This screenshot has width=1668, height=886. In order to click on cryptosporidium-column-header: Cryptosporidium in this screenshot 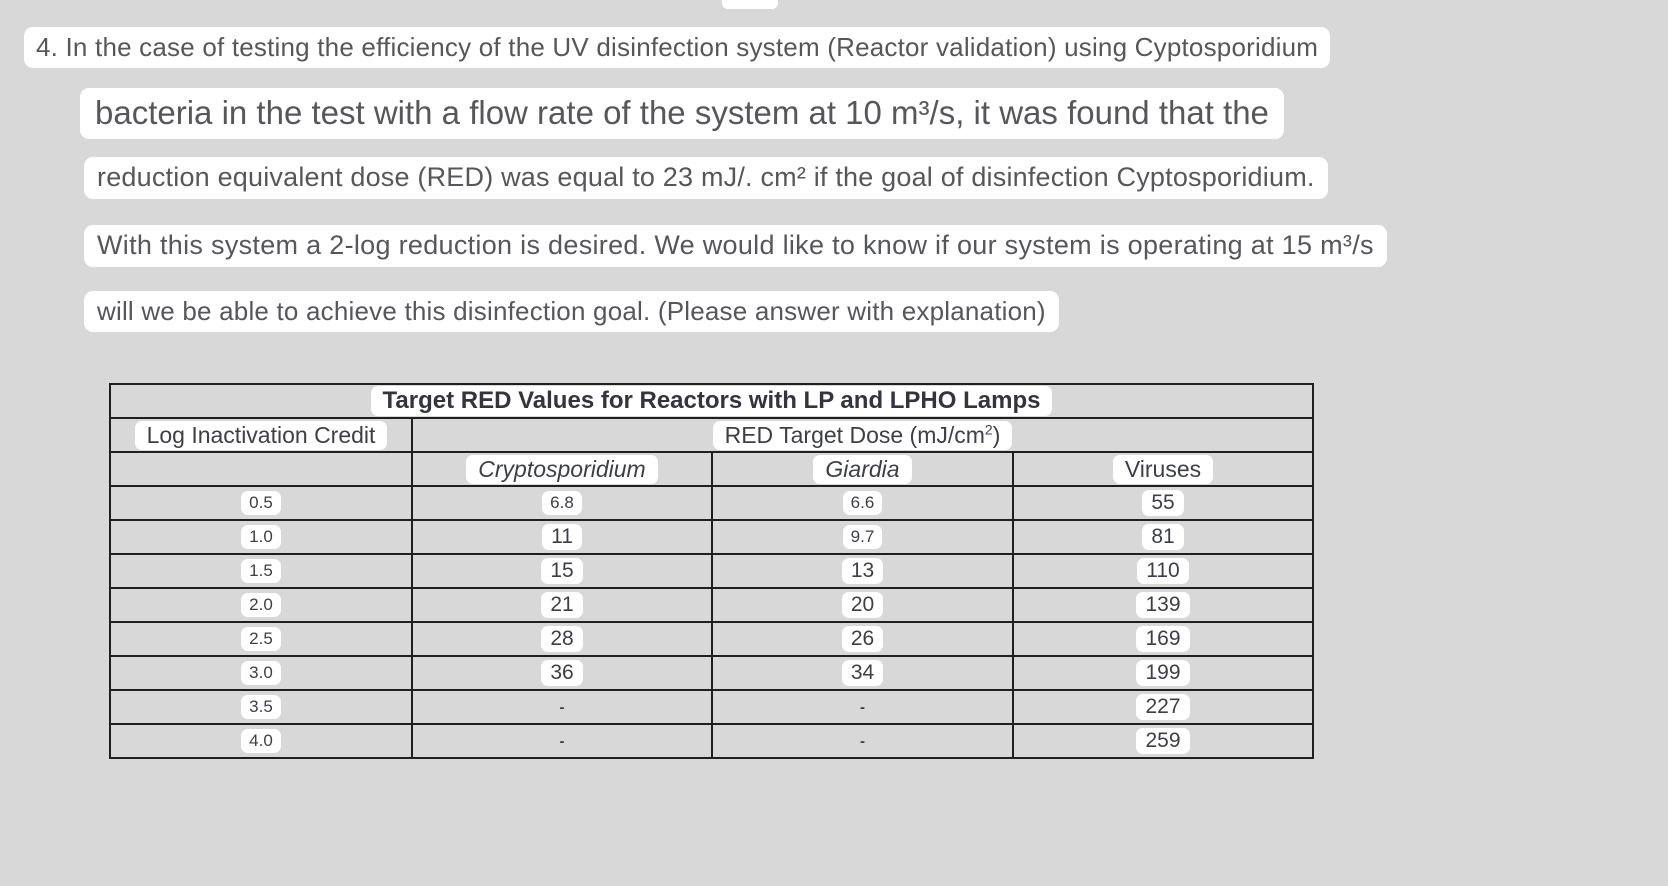, I will do `click(562, 469)`.